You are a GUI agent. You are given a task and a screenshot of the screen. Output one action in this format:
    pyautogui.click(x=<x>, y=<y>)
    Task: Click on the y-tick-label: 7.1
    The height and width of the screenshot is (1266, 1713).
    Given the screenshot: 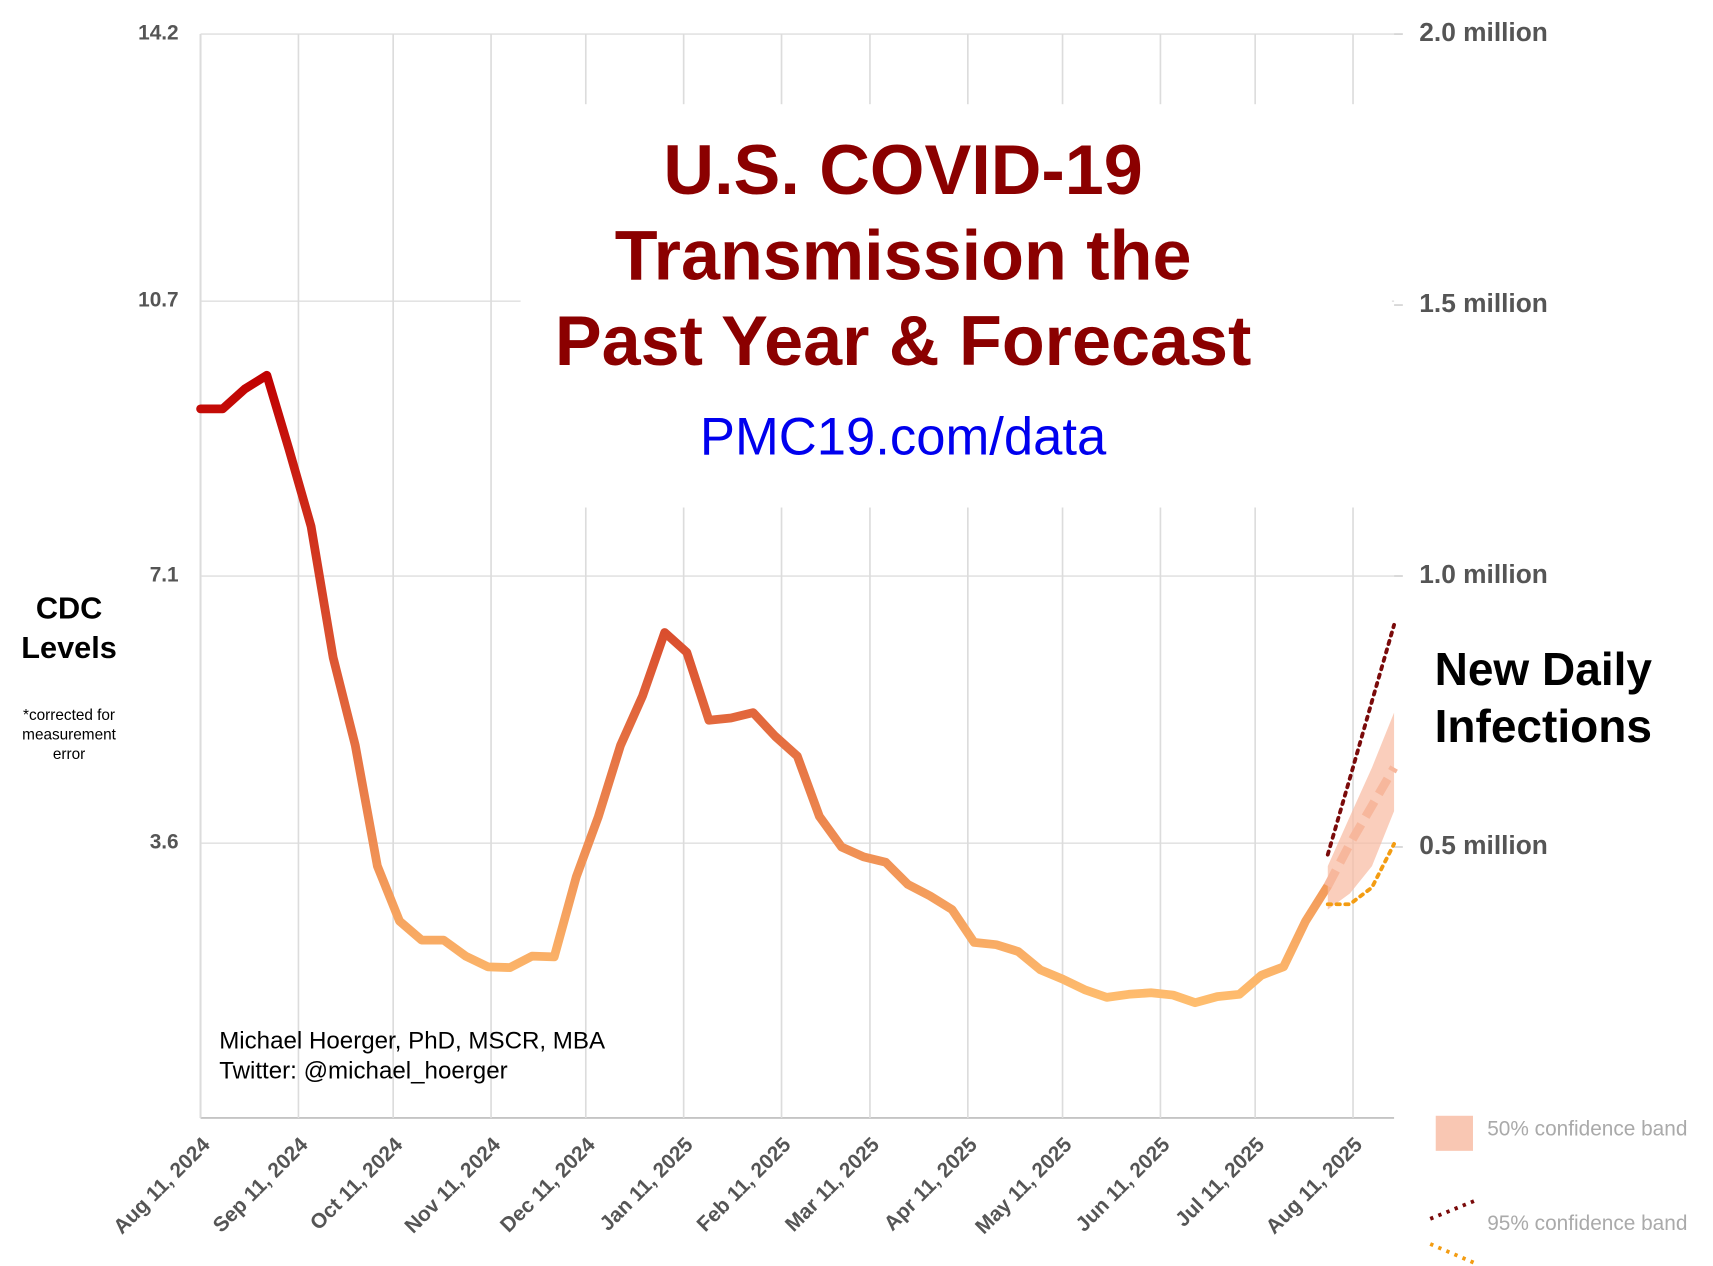 What is the action you would take?
    pyautogui.click(x=164, y=575)
    